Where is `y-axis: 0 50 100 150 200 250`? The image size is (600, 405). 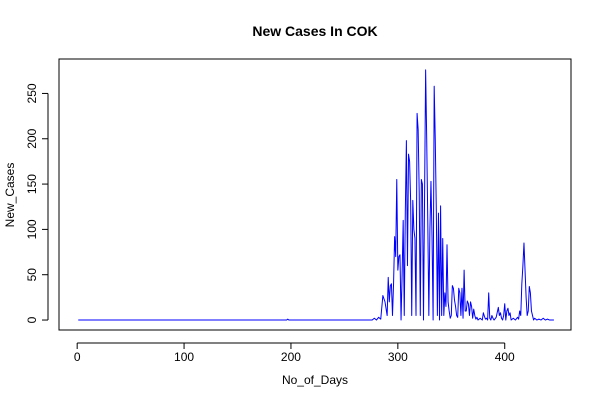
y-axis: 0 50 100 150 200 250 is located at coordinates (37, 203).